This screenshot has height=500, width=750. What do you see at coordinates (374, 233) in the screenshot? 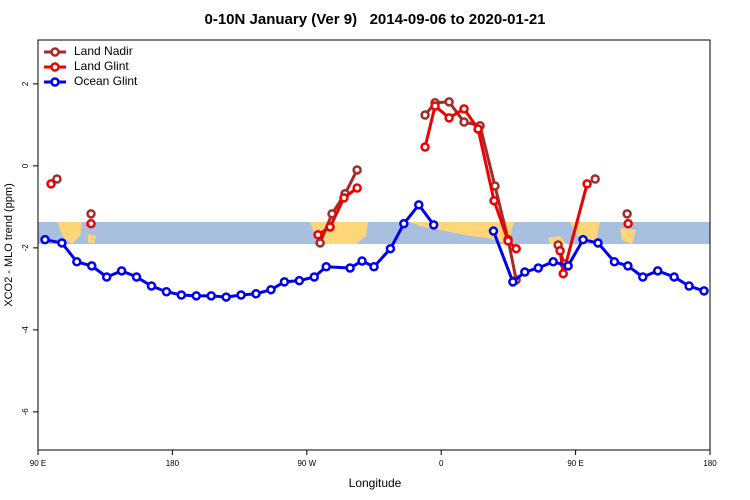
I see `map-band` at bounding box center [374, 233].